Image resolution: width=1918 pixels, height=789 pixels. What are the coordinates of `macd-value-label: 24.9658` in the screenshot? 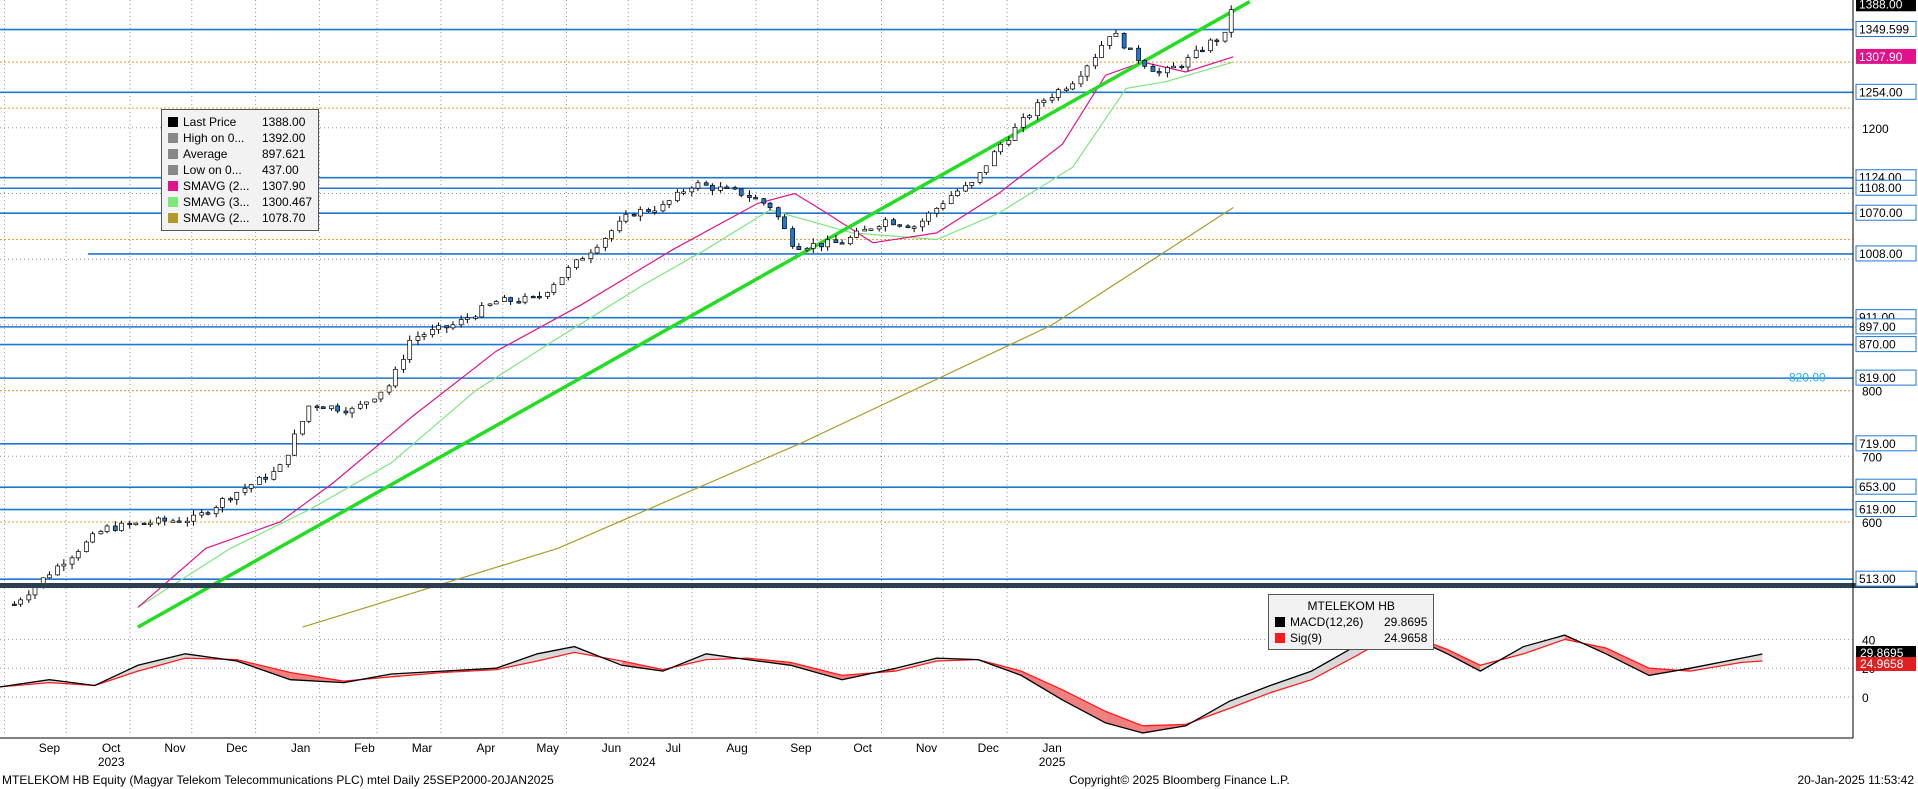 It's located at (1882, 664).